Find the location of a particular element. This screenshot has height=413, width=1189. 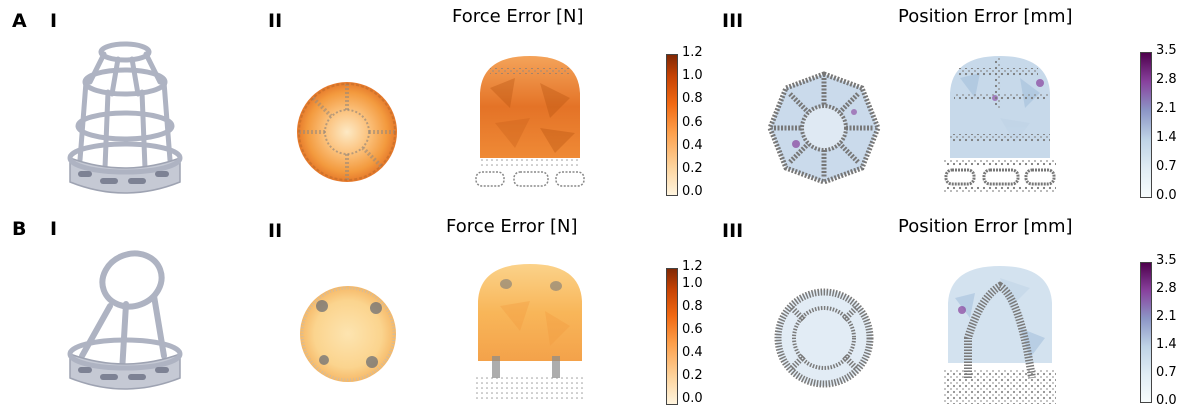

position-error-top-view-a is located at coordinates (824, 128).